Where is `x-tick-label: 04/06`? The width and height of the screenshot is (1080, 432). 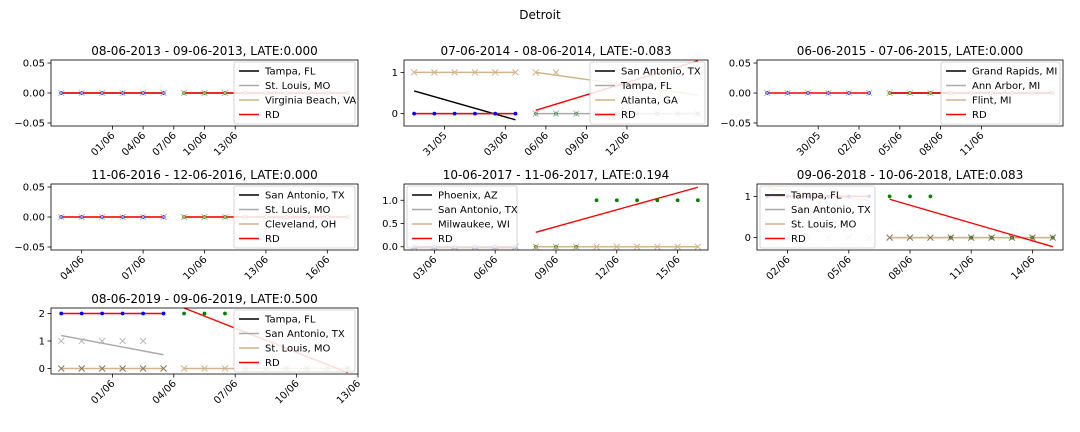 x-tick-label: 04/06 is located at coordinates (73, 268).